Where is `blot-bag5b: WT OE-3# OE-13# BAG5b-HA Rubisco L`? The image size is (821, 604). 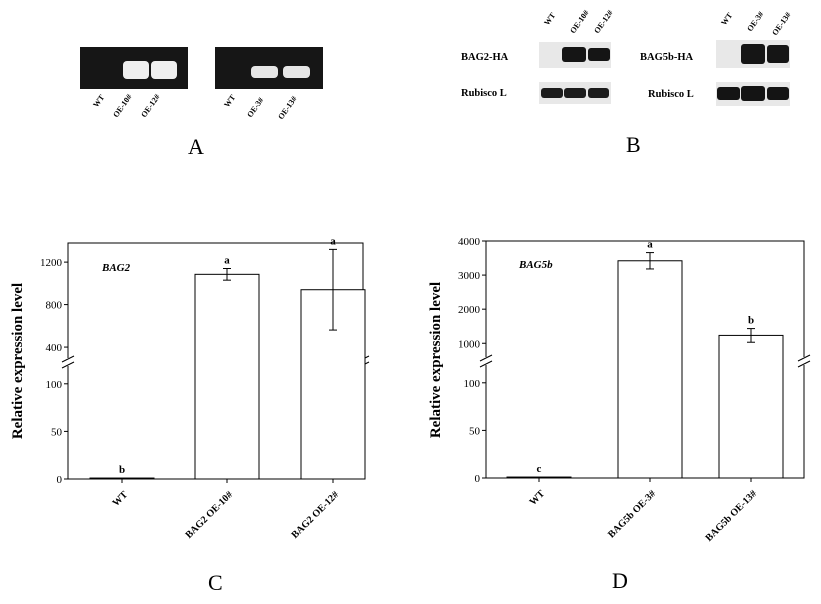 blot-bag5b: WT OE-3# OE-13# BAG5b-HA Rubisco L is located at coordinates (716, 58).